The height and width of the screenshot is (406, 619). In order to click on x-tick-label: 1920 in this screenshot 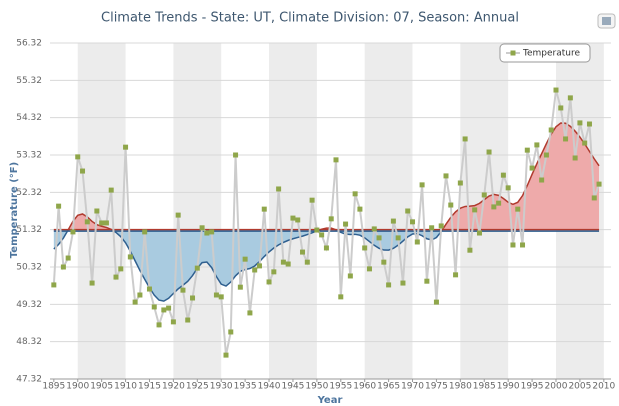, I will do `click(173, 387)`.